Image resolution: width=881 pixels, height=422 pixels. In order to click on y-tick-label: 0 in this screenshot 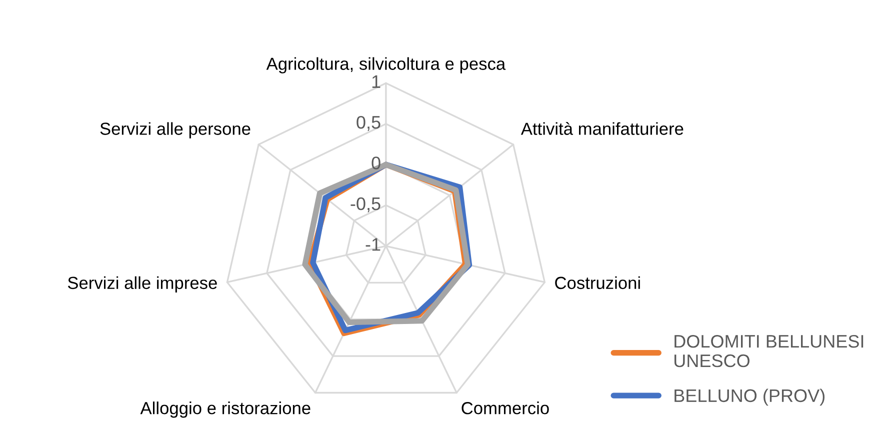, I will do `click(376, 163)`.